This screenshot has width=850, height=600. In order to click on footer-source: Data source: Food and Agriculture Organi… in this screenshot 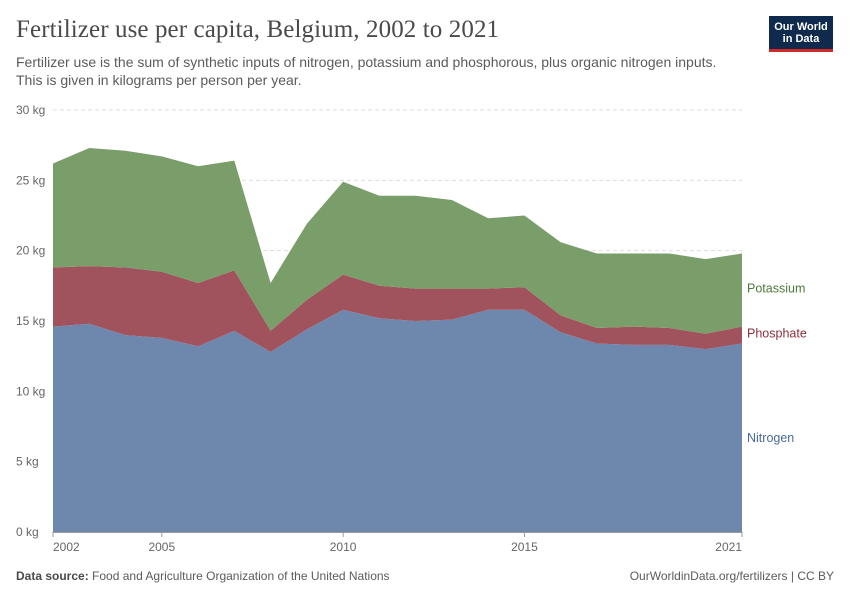, I will do `click(203, 576)`.